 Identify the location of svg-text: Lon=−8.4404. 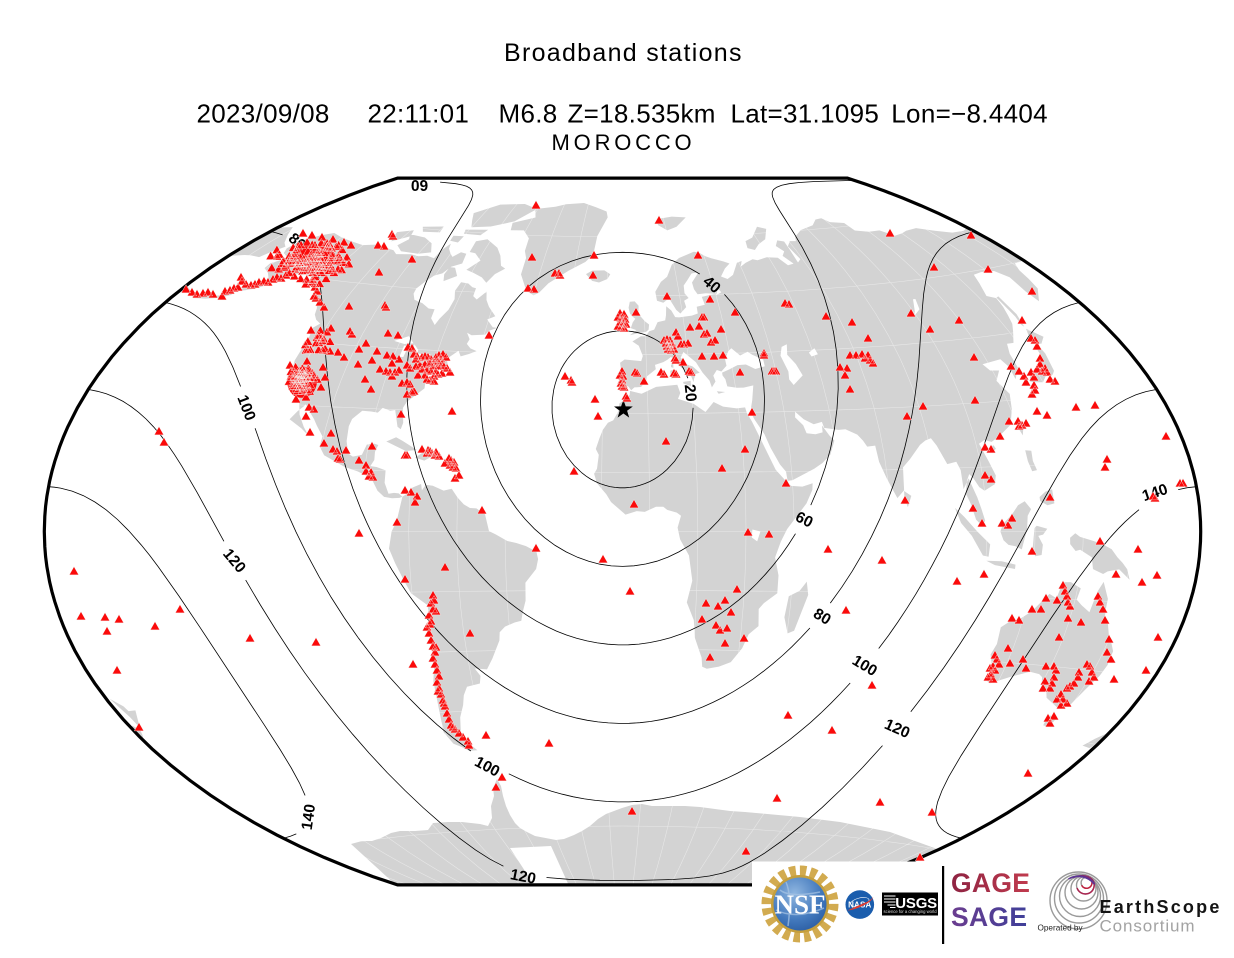
(969, 114).